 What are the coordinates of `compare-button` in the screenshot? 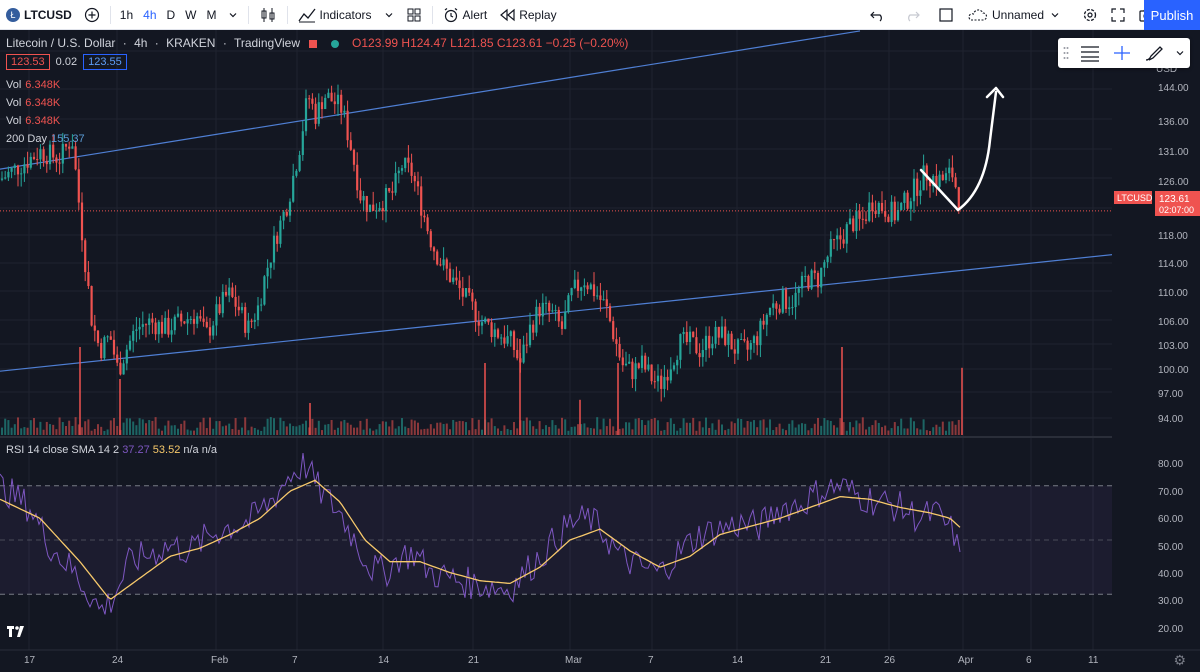 It's located at (92, 15).